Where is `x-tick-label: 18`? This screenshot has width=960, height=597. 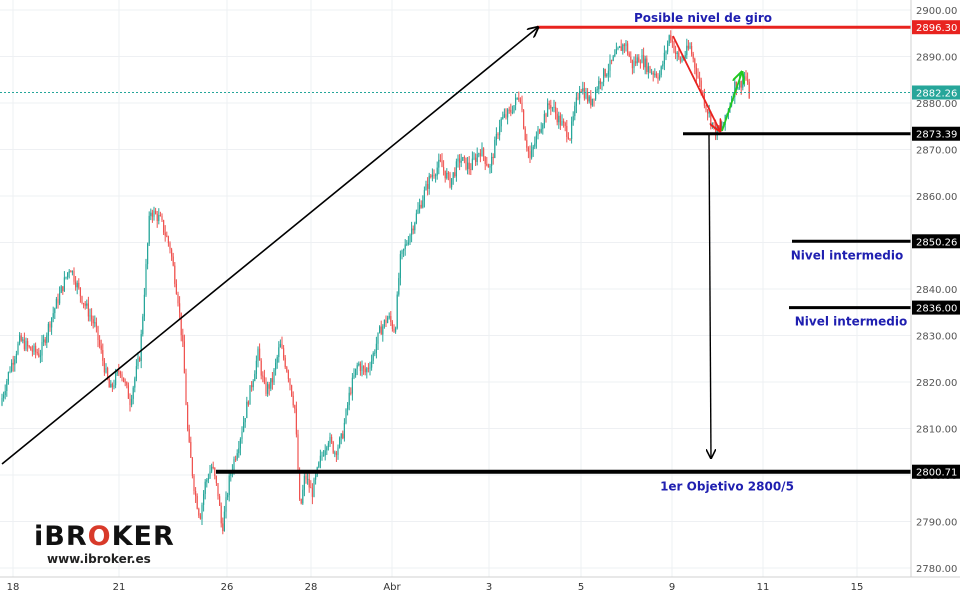
x-tick-label: 18 is located at coordinates (13, 587).